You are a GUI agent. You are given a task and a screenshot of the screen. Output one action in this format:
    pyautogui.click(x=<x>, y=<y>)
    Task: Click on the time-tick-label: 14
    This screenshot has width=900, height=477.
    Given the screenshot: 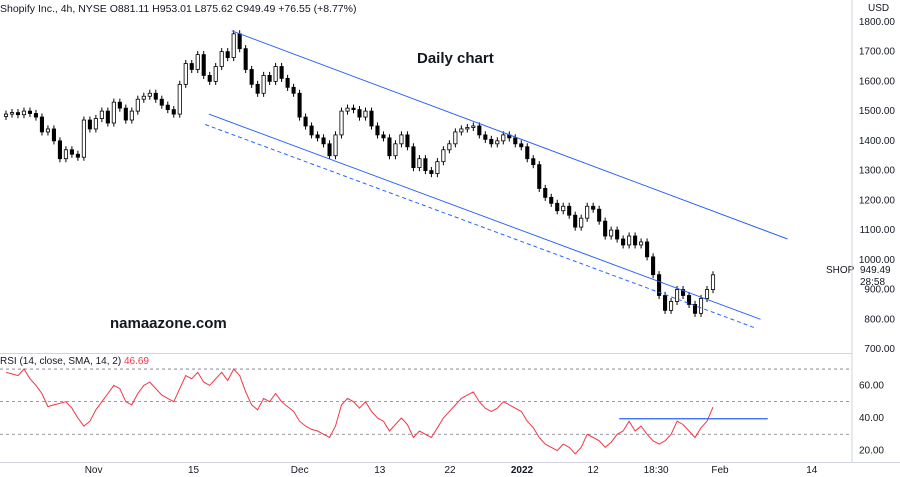 What is the action you would take?
    pyautogui.click(x=812, y=470)
    